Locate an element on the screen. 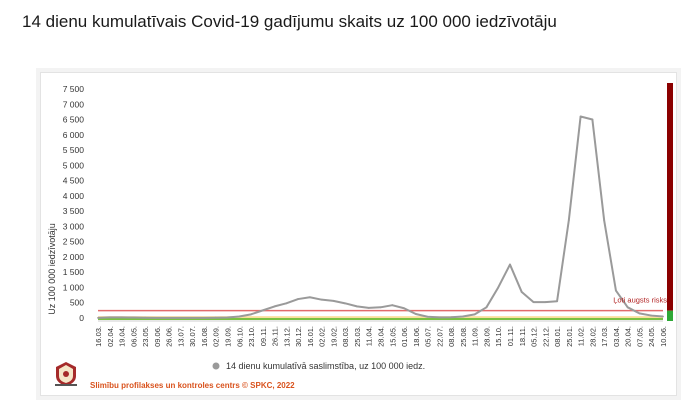 The width and height of the screenshot is (700, 420). y-tick-label: 4 500 is located at coordinates (74, 181).